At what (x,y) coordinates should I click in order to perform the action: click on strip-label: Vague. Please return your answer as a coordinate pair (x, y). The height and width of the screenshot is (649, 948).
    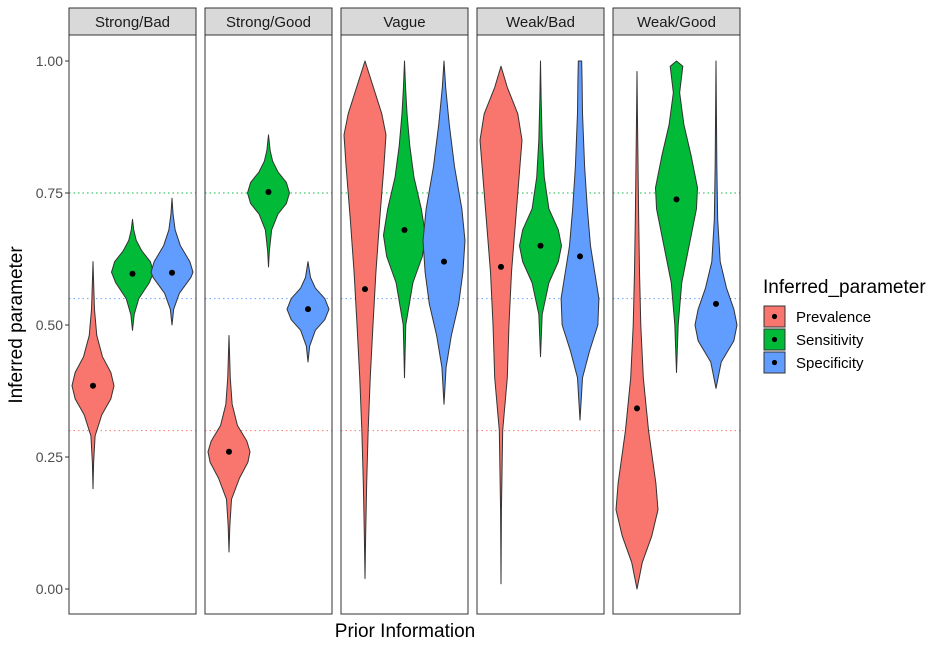
    Looking at the image, I should click on (404, 22).